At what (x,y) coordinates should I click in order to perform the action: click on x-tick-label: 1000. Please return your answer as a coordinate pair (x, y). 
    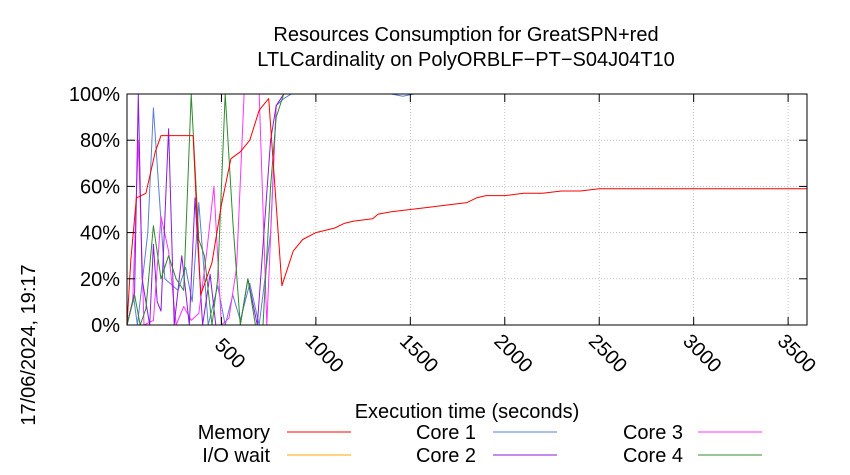
    Looking at the image, I should click on (324, 353).